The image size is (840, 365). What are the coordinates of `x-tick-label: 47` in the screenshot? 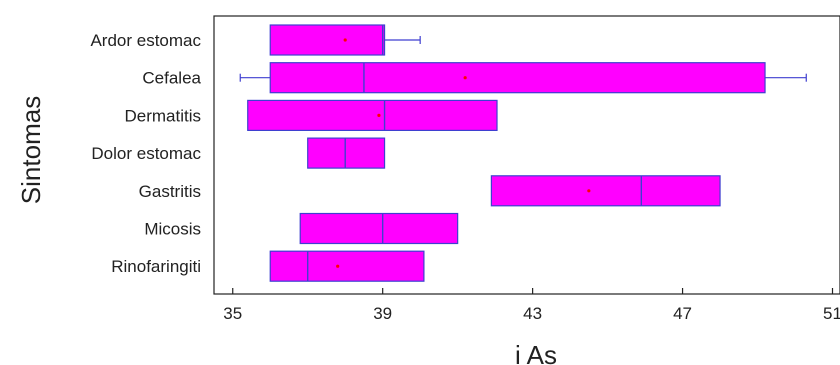 It's located at (682, 313).